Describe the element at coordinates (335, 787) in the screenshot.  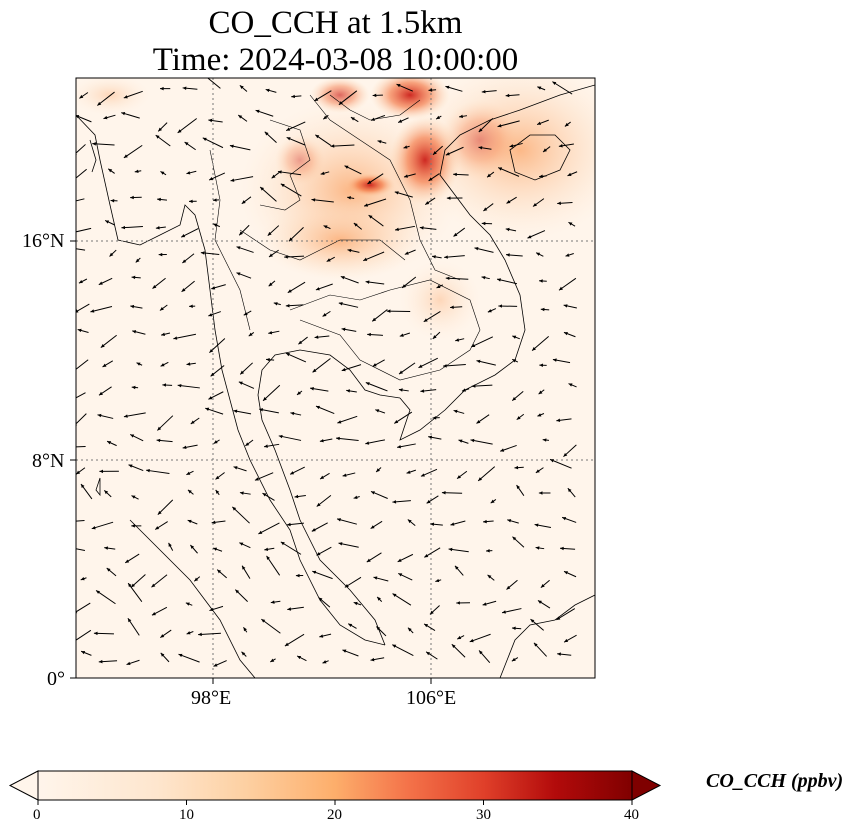
I see `colorbar` at that location.